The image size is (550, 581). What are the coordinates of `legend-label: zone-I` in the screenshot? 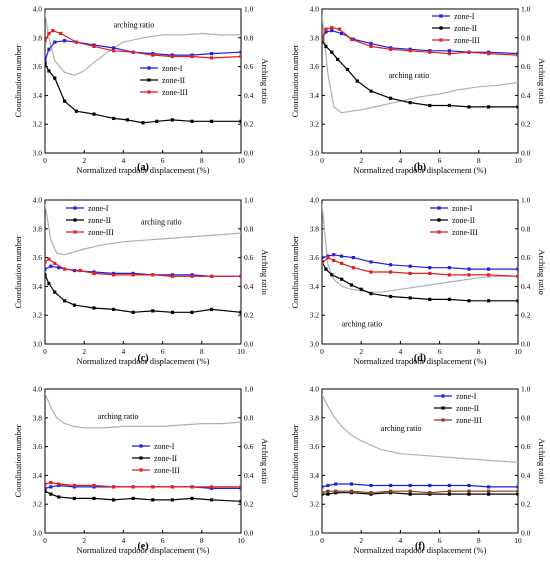 It's located at (172, 68).